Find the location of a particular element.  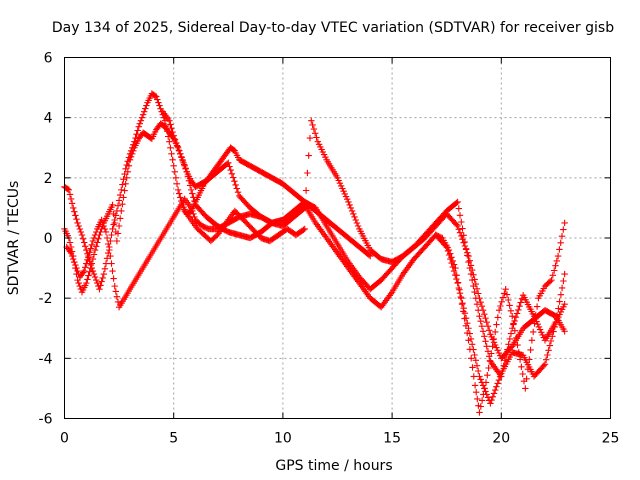

x-tick-label: 20 is located at coordinates (501, 439).